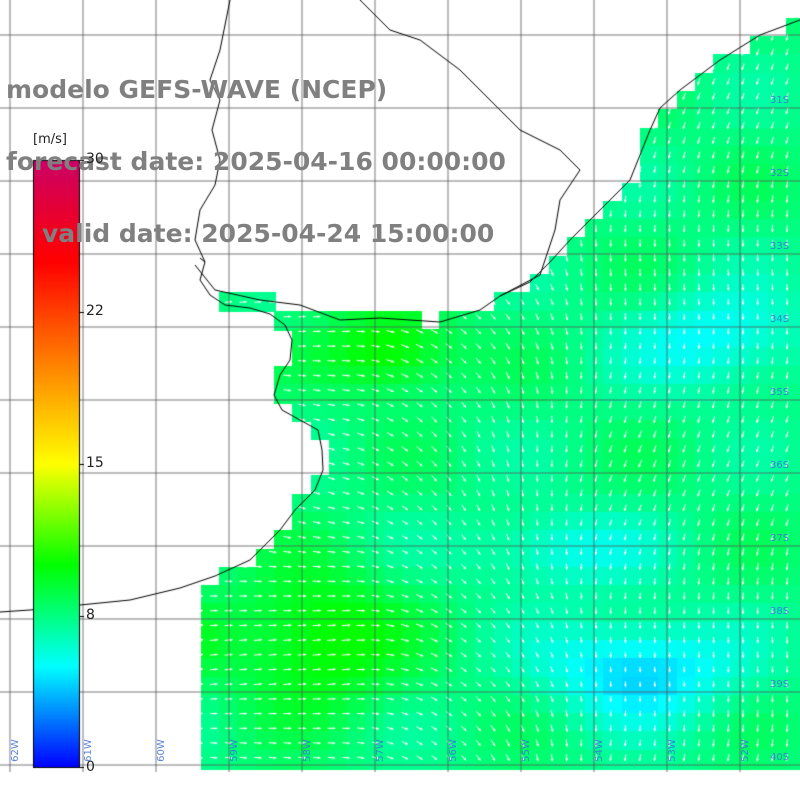  What do you see at coordinates (780, 684) in the screenshot?
I see `latitude-label: 39S` at bounding box center [780, 684].